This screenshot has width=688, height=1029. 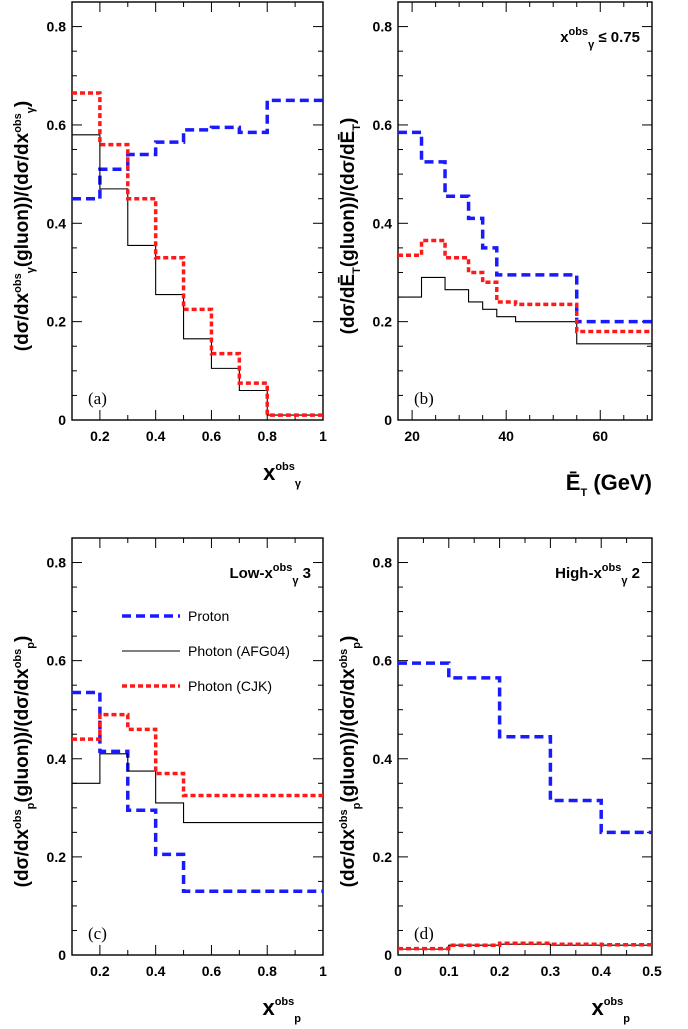 I want to click on y-axis-label: (dσ/dxobsγ(gluon))/(dσ/dxobsγ), so click(x=24, y=226).